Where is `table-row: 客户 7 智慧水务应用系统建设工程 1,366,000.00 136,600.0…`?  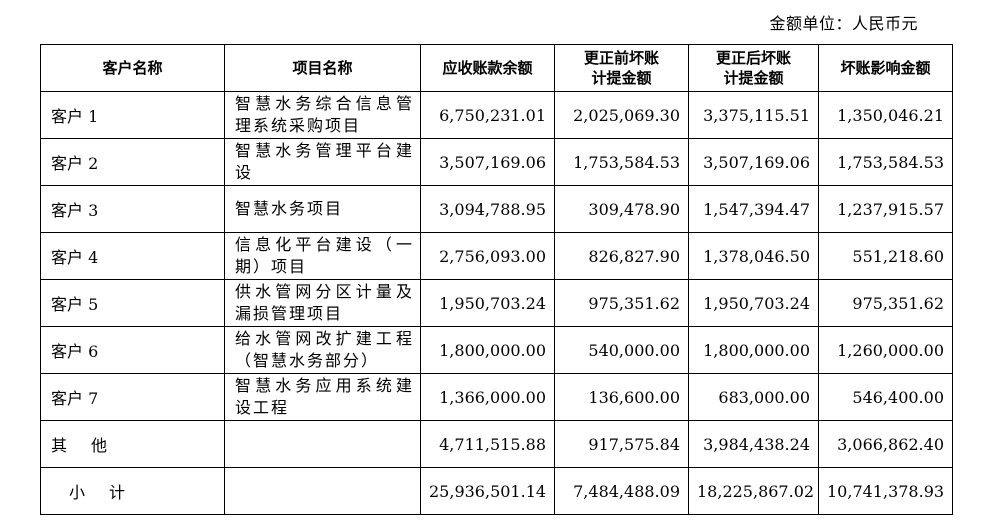 table-row: 客户 7 智慧水务应用系统建设工程 1,366,000.00 136,600.0… is located at coordinates (496, 397).